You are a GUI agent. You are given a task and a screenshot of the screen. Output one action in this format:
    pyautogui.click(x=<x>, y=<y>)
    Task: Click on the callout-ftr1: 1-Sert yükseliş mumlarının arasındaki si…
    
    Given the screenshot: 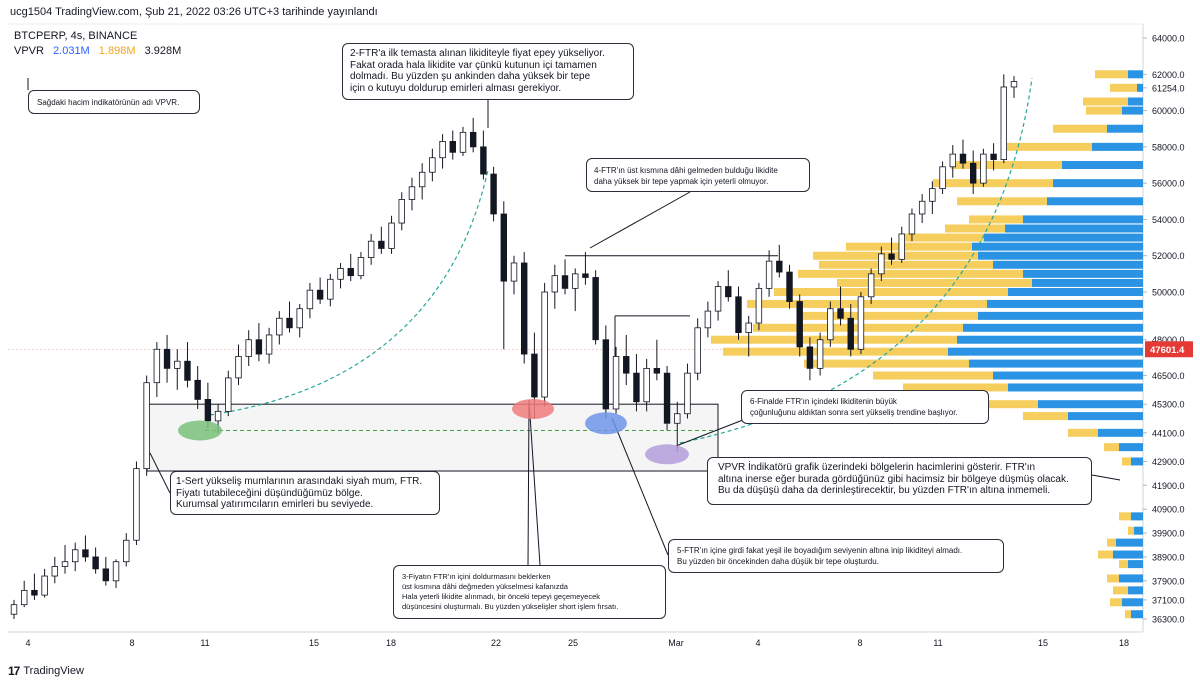 What is the action you would take?
    pyautogui.click(x=305, y=493)
    